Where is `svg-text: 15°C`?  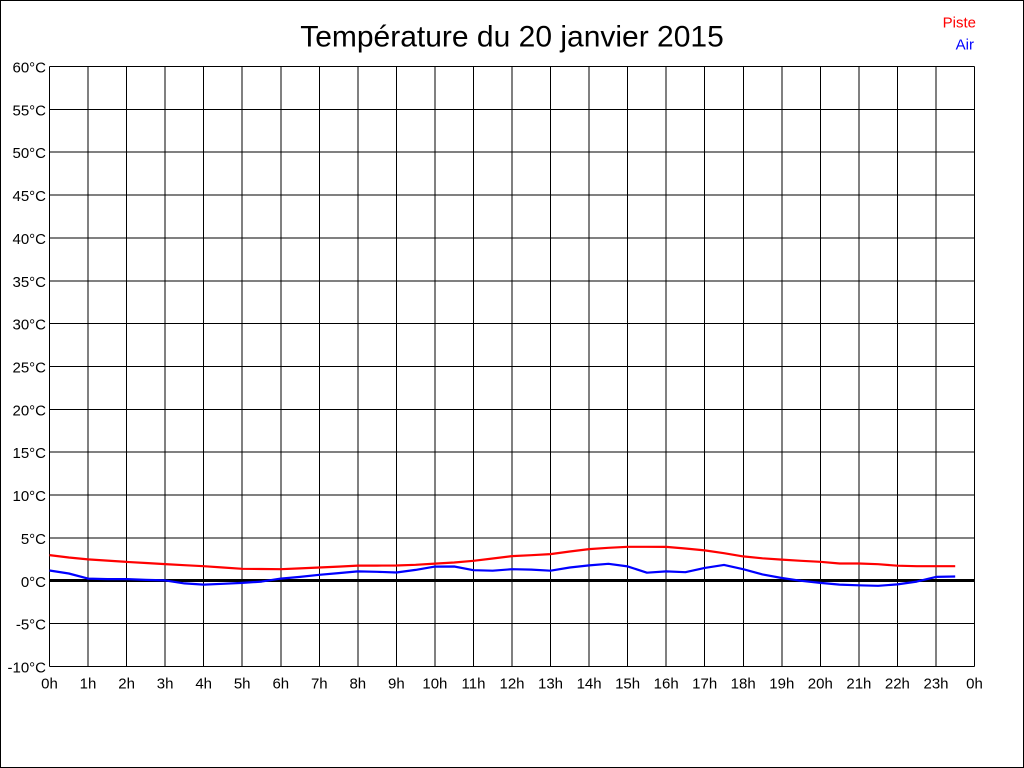 svg-text: 15°C is located at coordinates (29, 453).